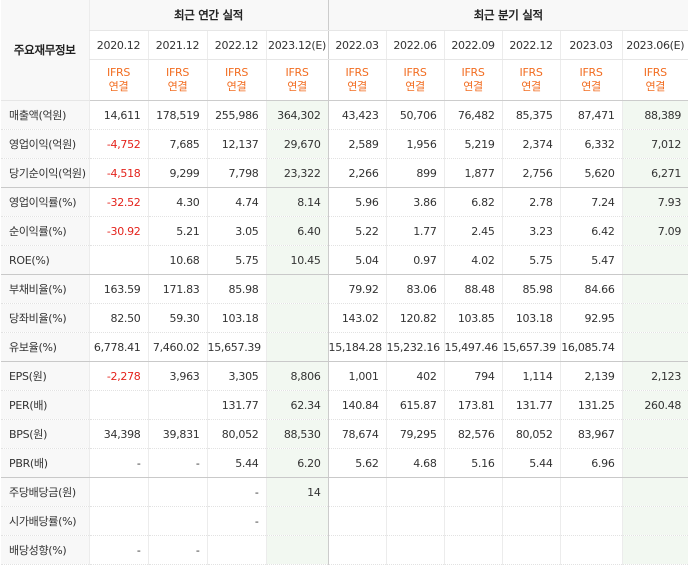  I want to click on table-row: 주당배당금(원) -14, so click(345, 492).